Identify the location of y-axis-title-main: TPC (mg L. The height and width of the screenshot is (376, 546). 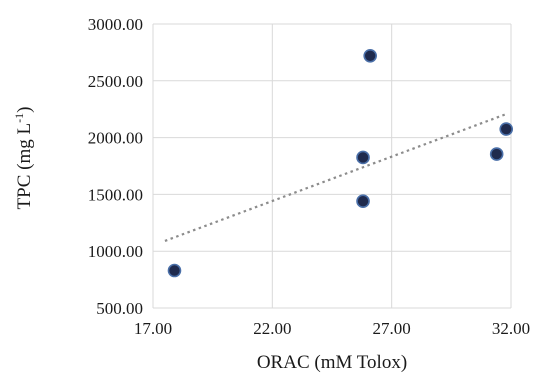
(24, 166).